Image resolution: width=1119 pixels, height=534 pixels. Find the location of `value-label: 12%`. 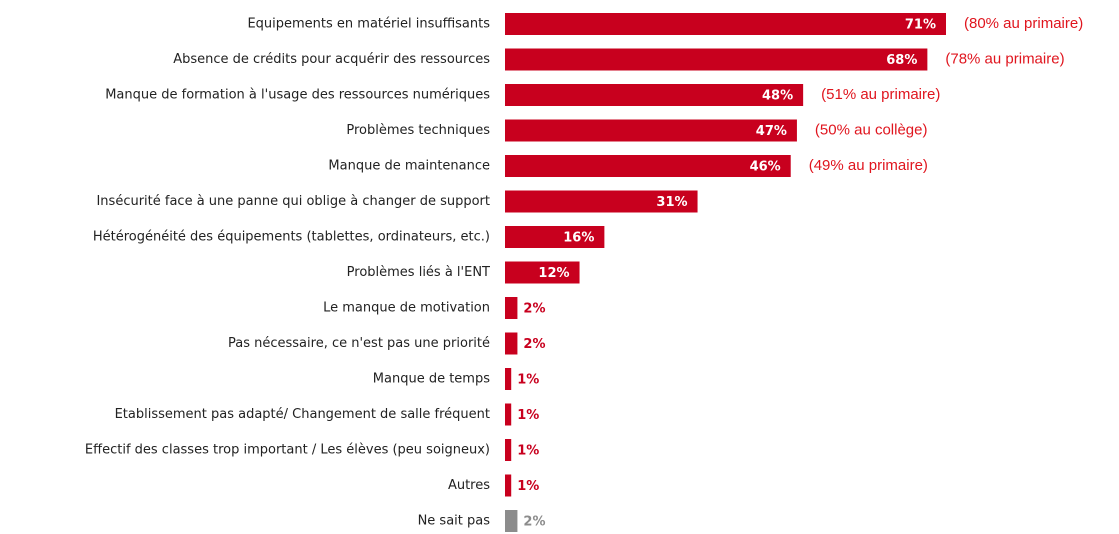

value-label: 12% is located at coordinates (553, 273).